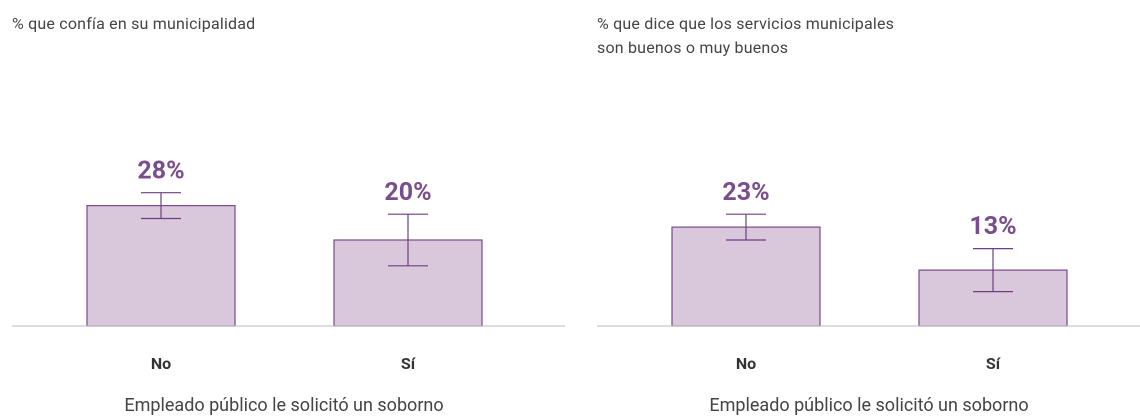 The height and width of the screenshot is (416, 1140). I want to click on data-label: 28%, so click(160, 170).